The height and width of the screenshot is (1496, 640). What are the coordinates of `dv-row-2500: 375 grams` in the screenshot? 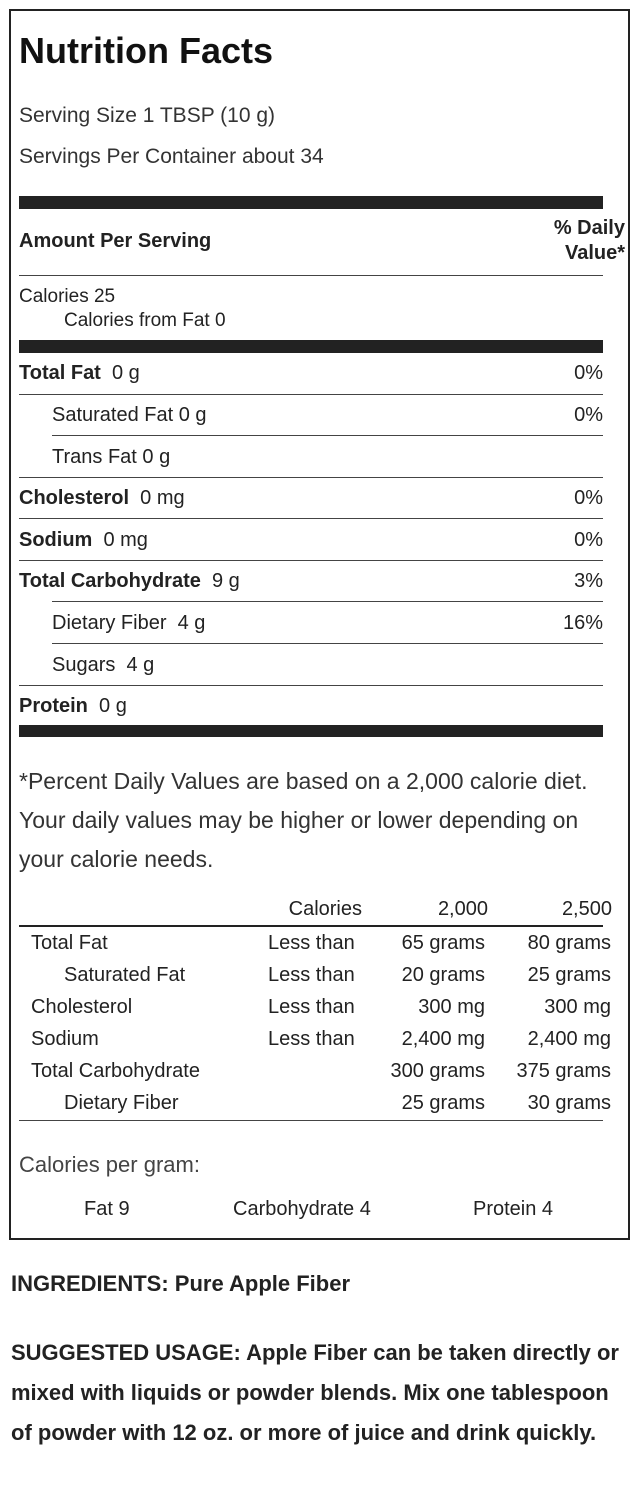 It's located at (564, 1071).